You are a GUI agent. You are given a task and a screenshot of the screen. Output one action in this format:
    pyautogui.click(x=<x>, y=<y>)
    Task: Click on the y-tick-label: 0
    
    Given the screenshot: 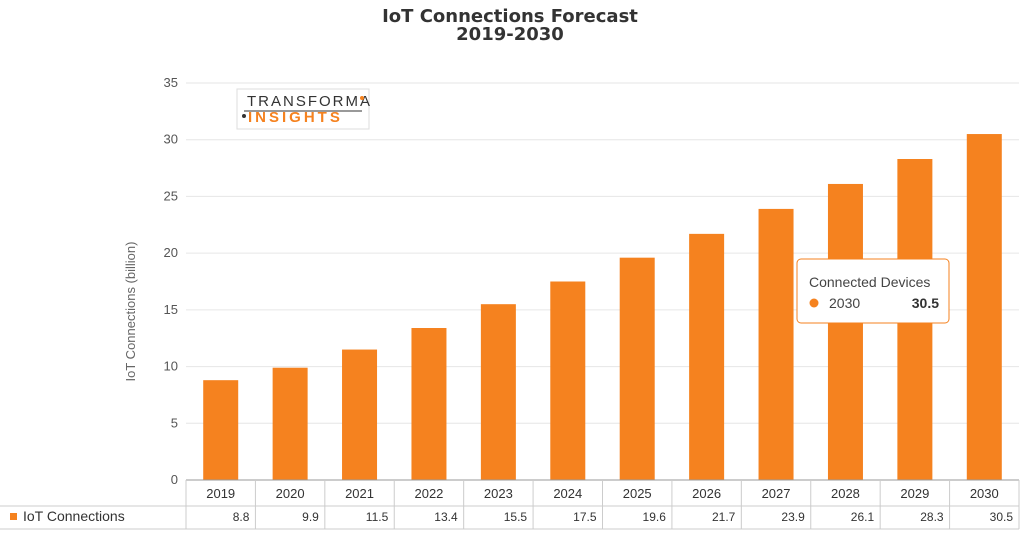 What is the action you would take?
    pyautogui.click(x=174, y=479)
    